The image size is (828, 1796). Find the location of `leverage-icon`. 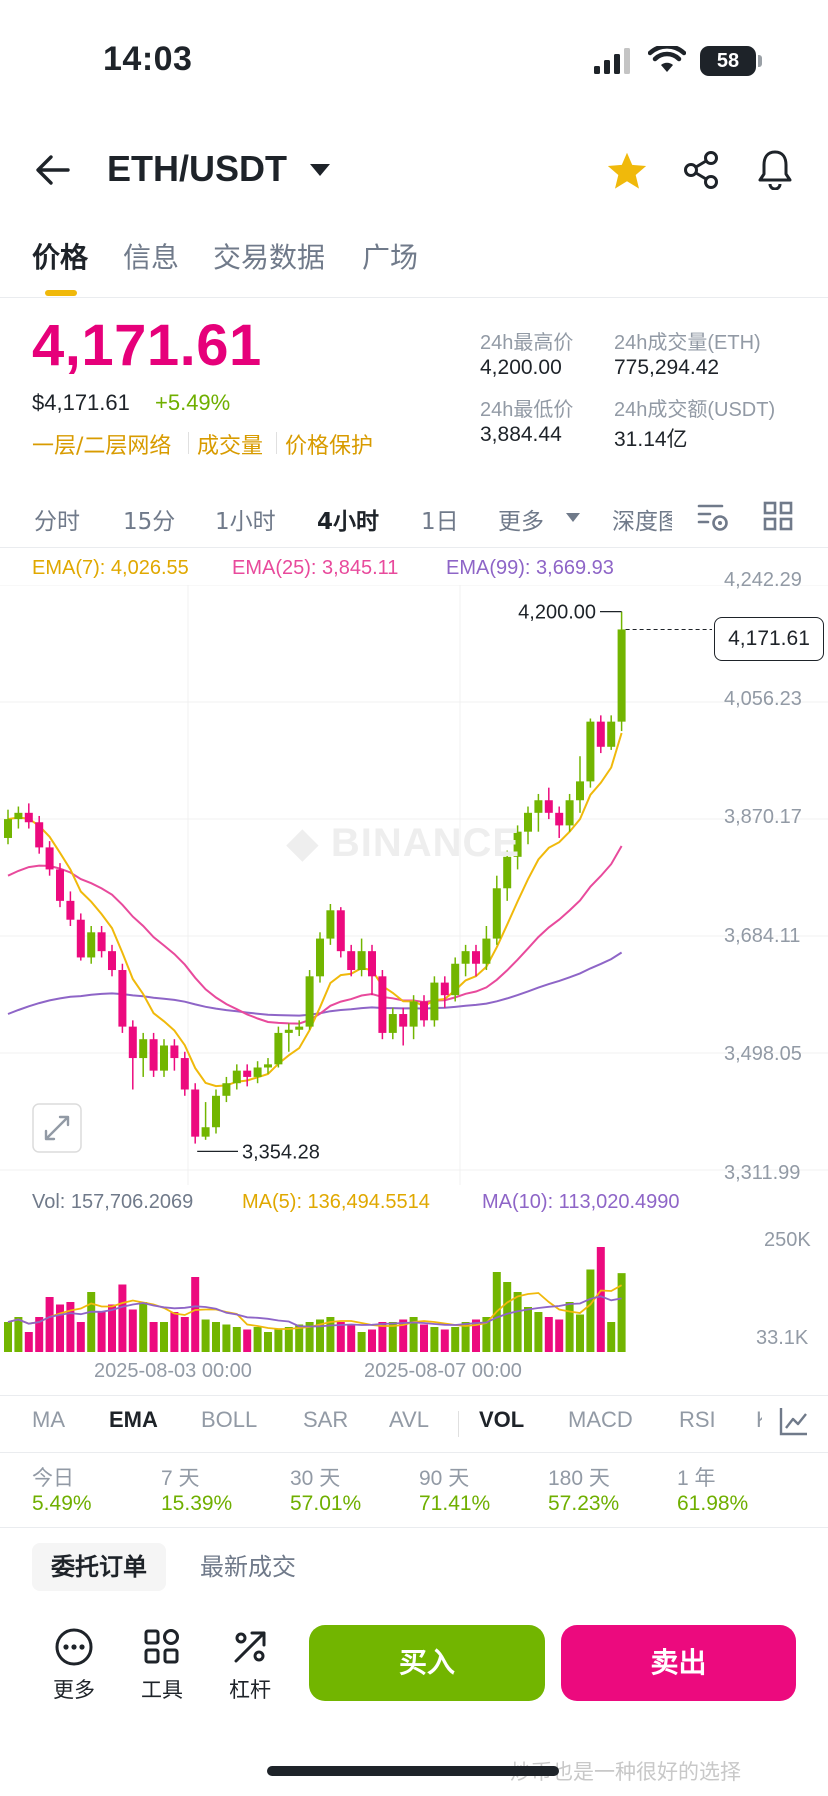

leverage-icon is located at coordinates (250, 1647).